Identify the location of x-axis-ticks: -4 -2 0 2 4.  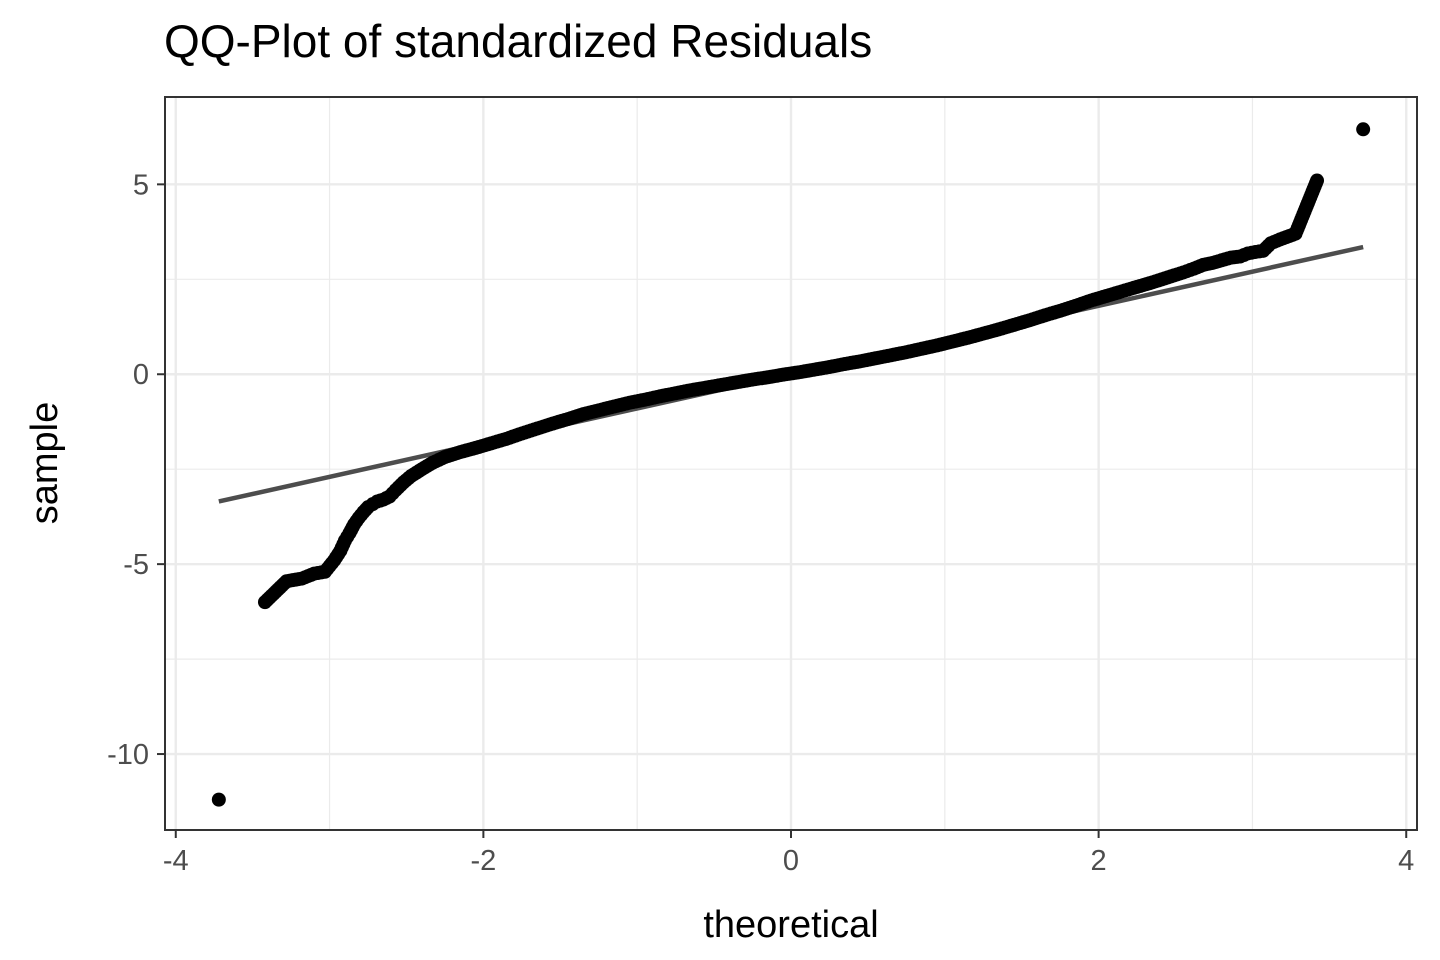
(788, 853).